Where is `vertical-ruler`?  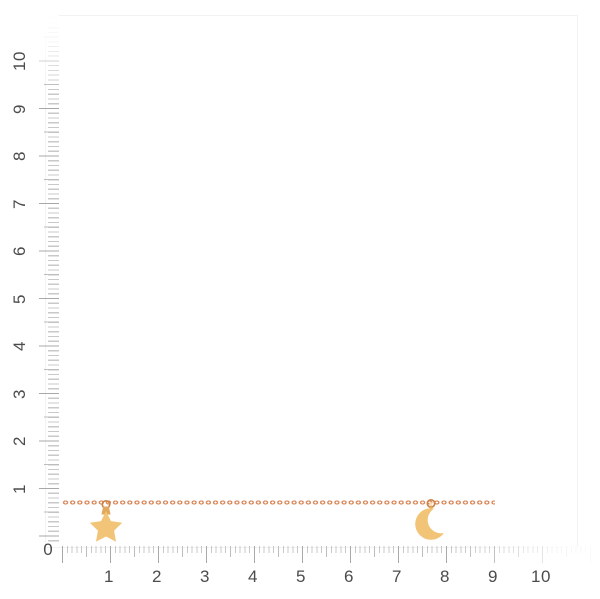
vertical-ruler is located at coordinates (49, 278).